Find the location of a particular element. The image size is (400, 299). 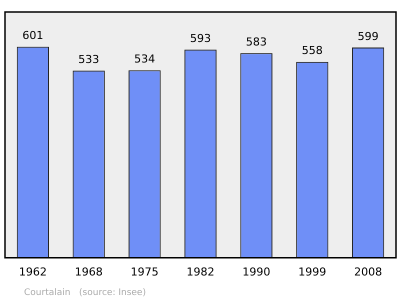

x-tick-label: 1968 is located at coordinates (88, 271).